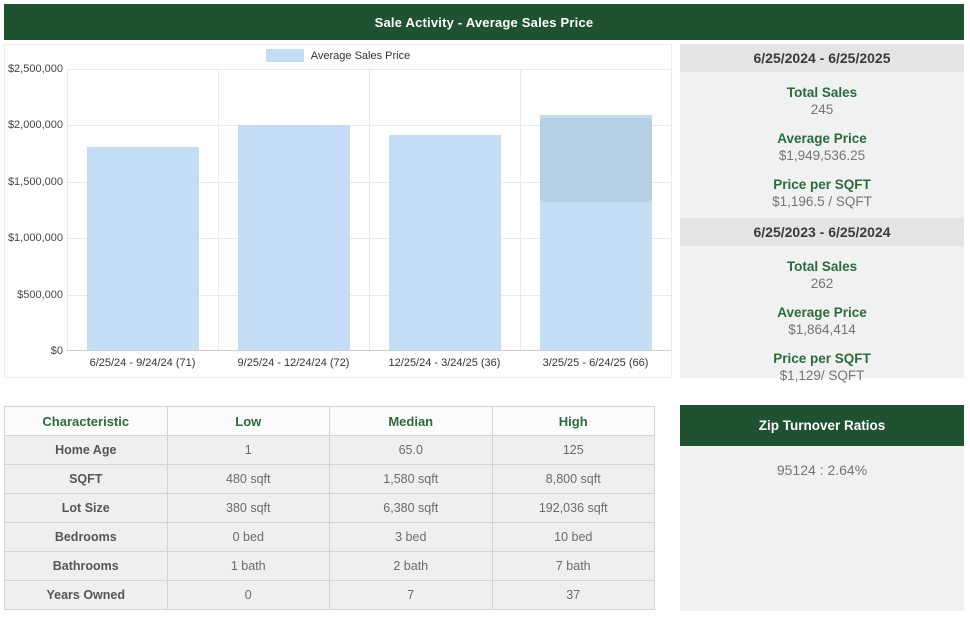 The image size is (970, 618). Describe the element at coordinates (248, 450) in the screenshot. I see `value-cell: 1` at that location.